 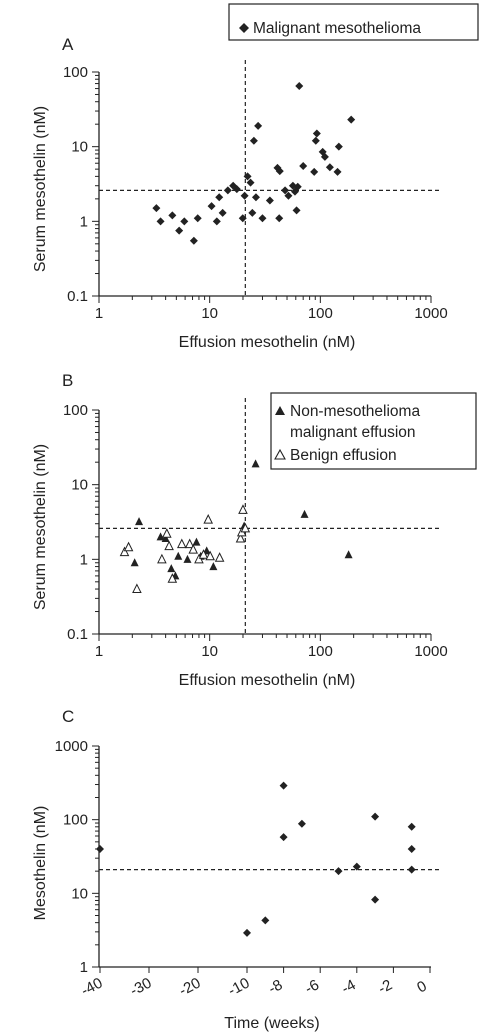 I want to click on panel-a-letter: A, so click(x=68, y=44).